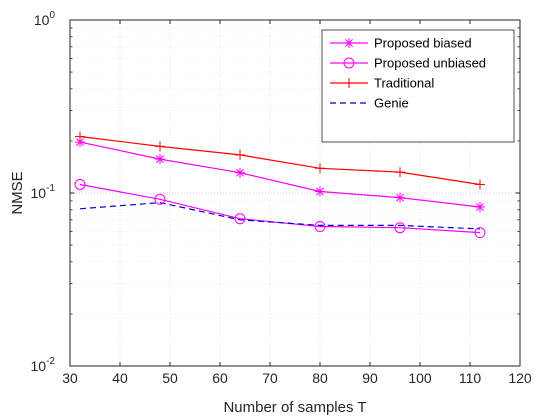 This screenshot has height=417, width=543. I want to click on y-tick-label: 10⁻², so click(43, 365).